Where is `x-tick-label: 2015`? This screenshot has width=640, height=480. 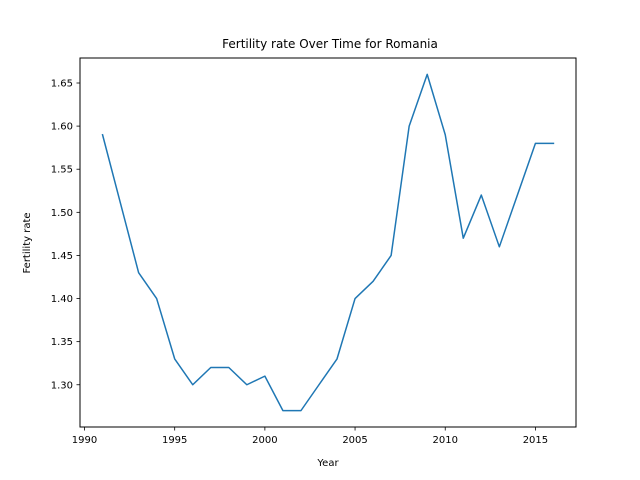
x-tick-label: 2015 is located at coordinates (535, 440).